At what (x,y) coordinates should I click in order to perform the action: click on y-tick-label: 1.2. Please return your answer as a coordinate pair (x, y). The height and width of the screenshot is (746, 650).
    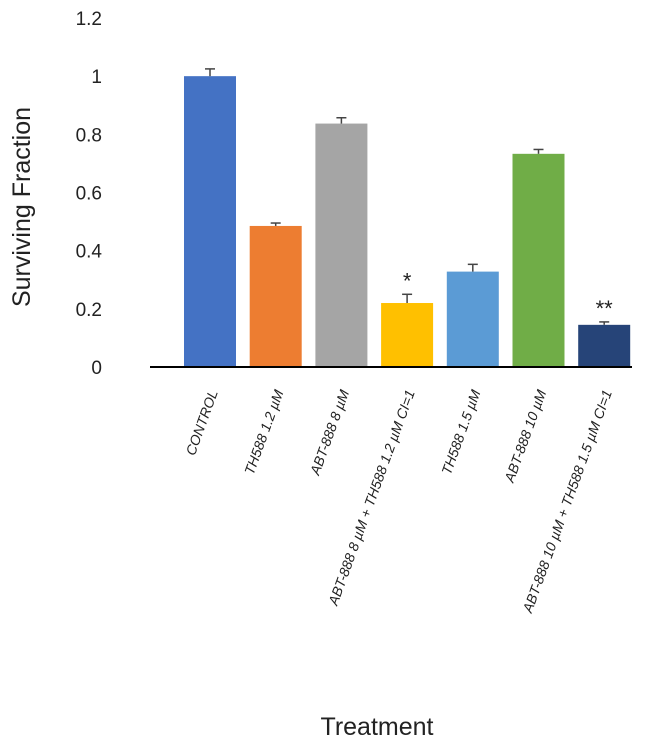
    Looking at the image, I should click on (89, 19).